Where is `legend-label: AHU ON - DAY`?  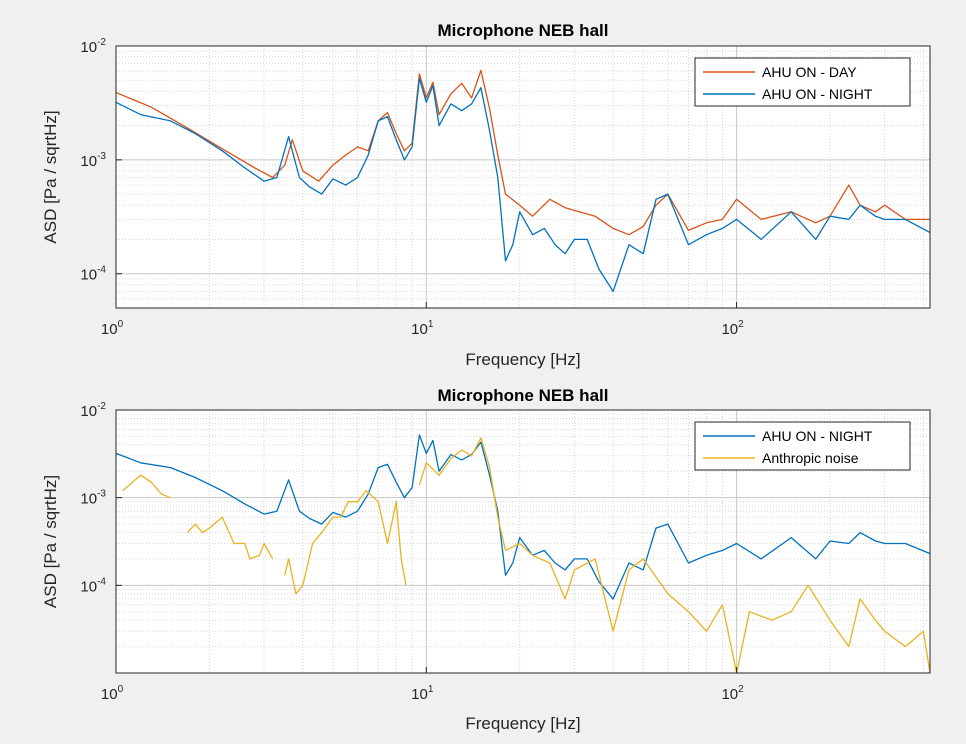 legend-label: AHU ON - DAY is located at coordinates (809, 72).